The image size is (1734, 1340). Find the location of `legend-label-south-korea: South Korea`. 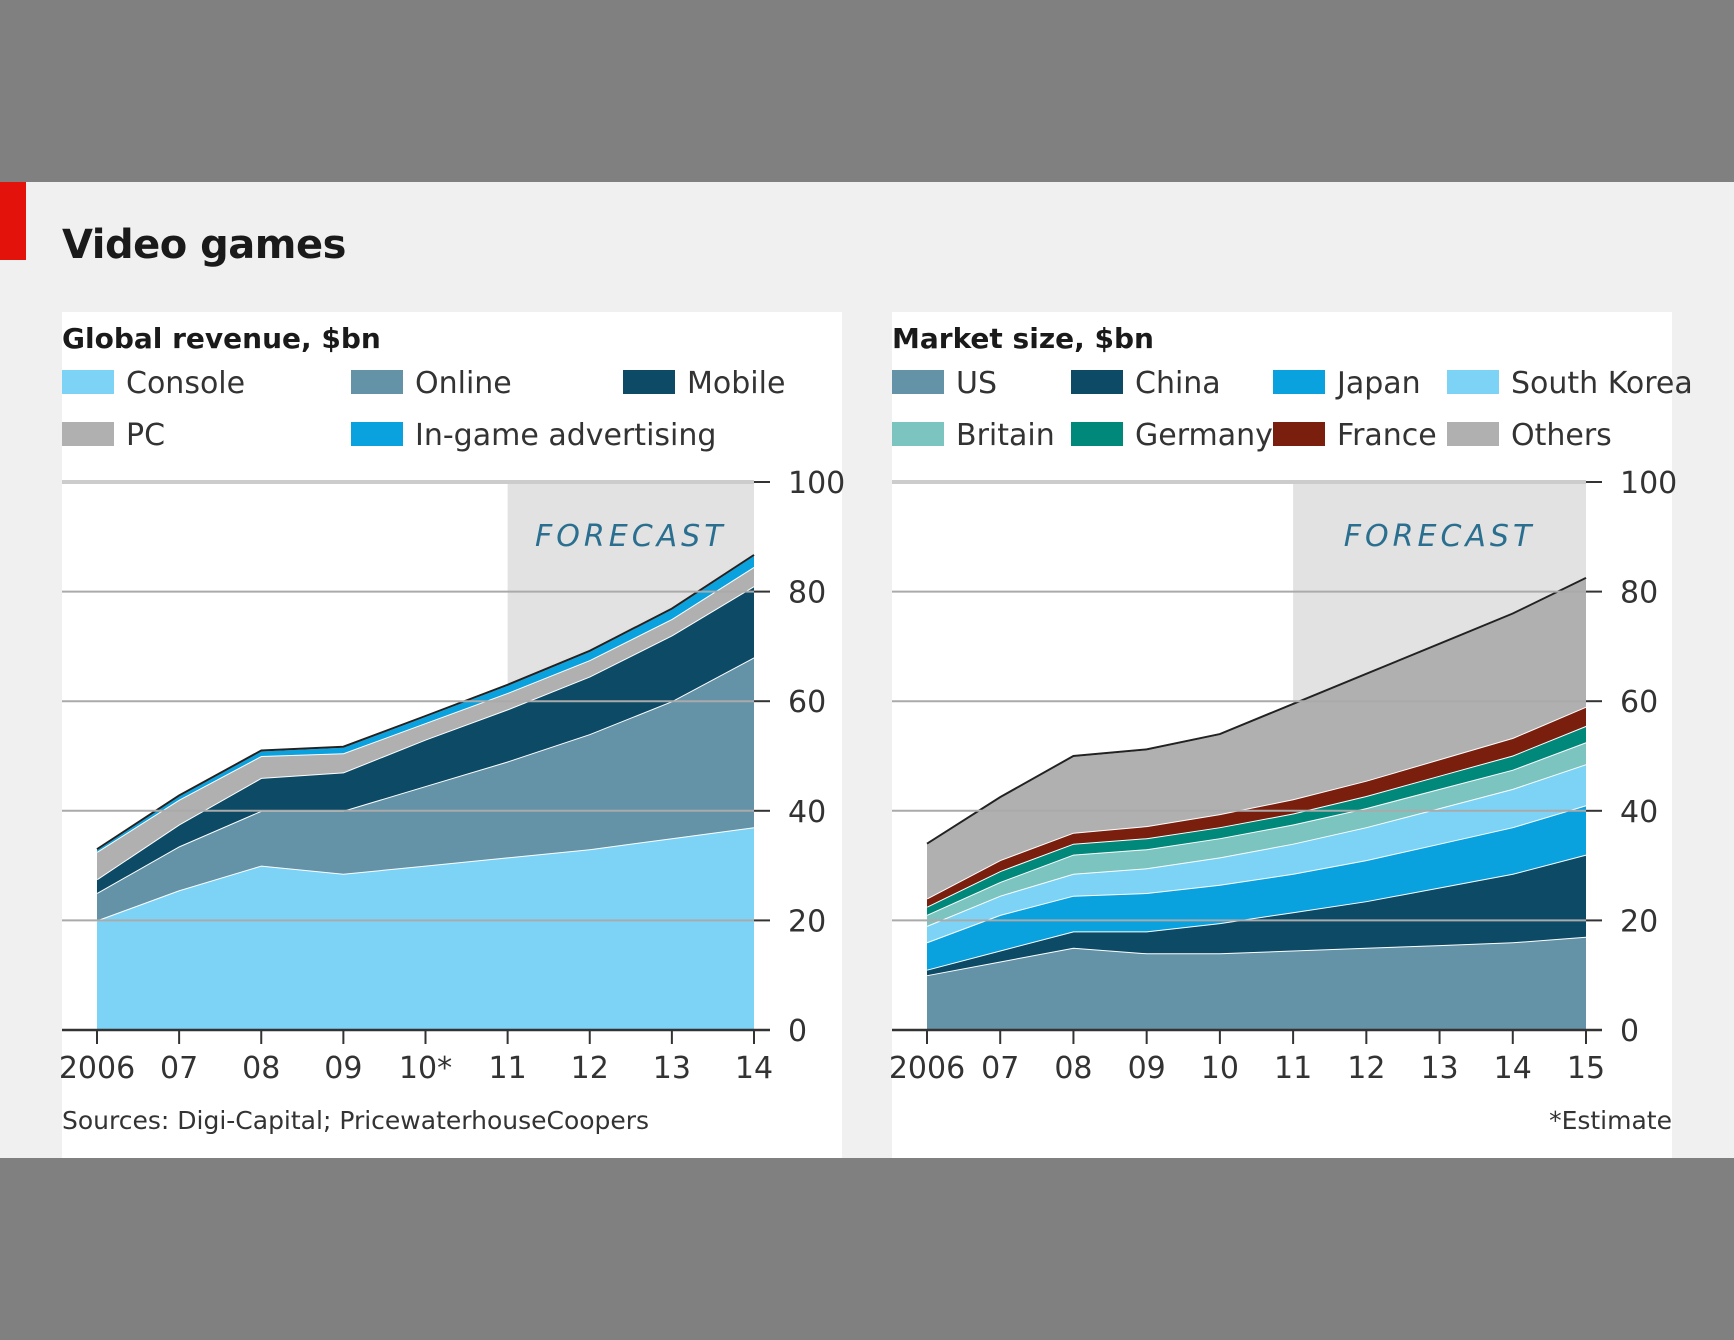

legend-label-south-korea: South Korea is located at coordinates (1602, 383).